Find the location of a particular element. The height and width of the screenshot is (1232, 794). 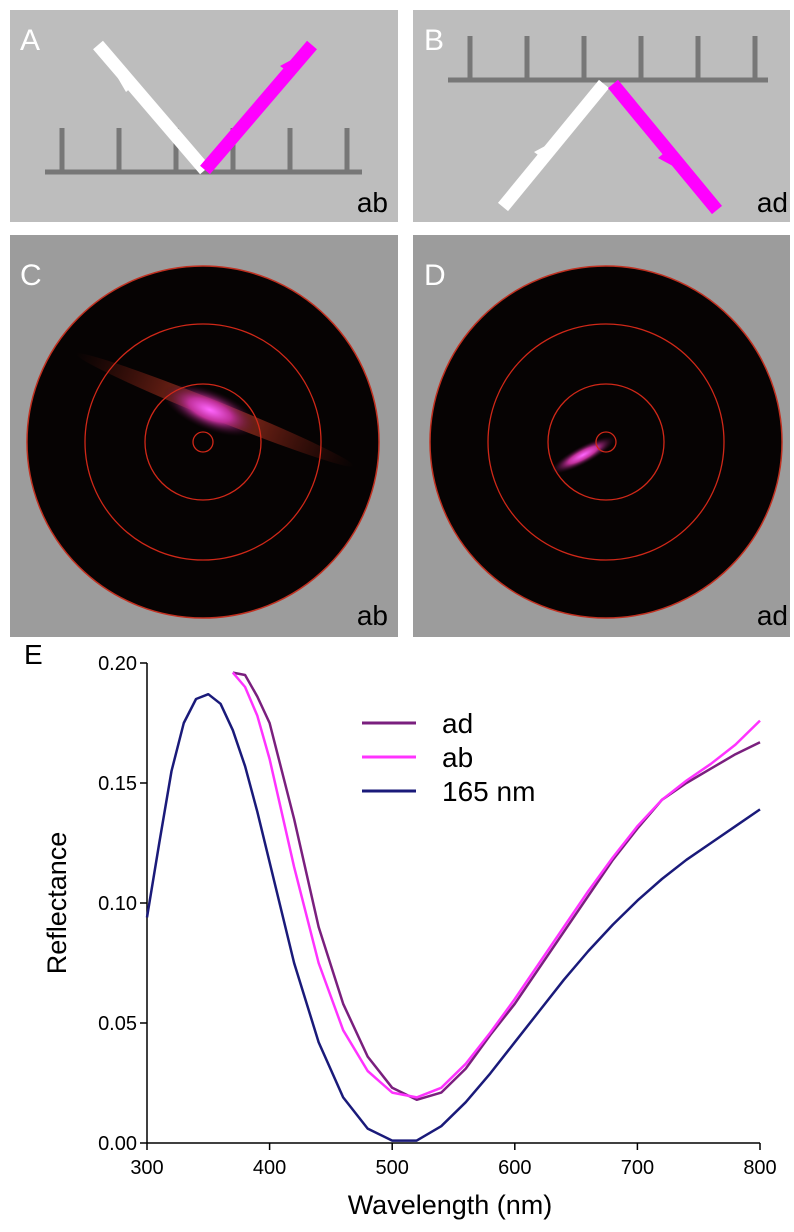

legend-label: ab is located at coordinates (457, 757).